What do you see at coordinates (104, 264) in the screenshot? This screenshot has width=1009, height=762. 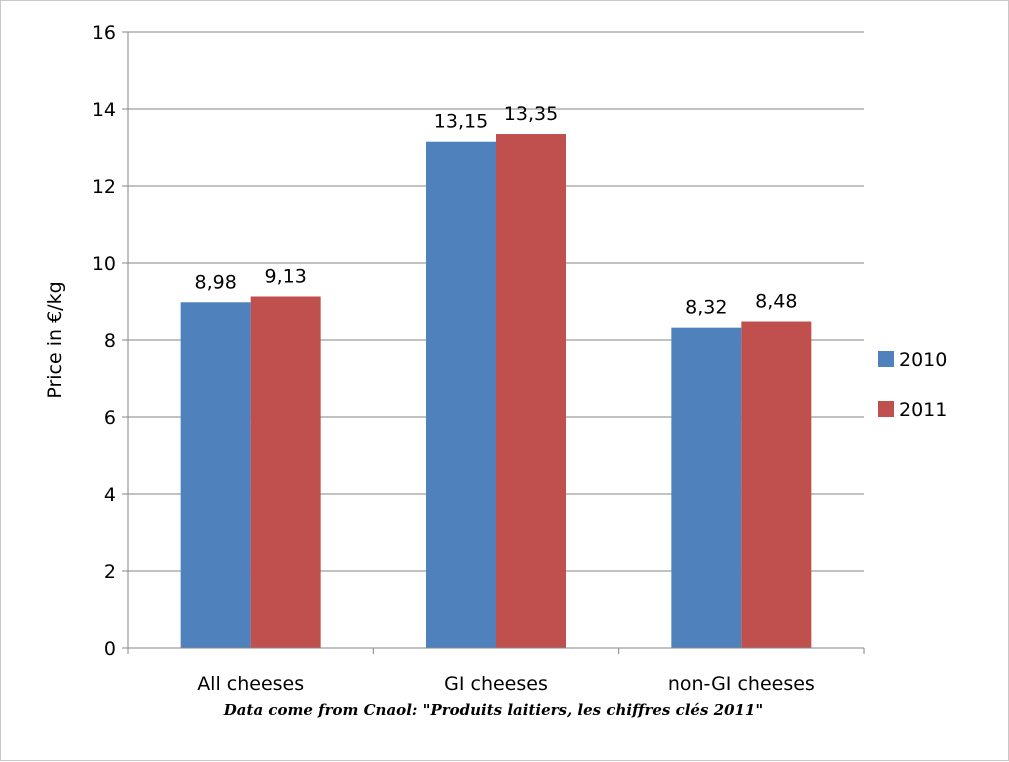 I see `y-tick-label: 10` at bounding box center [104, 264].